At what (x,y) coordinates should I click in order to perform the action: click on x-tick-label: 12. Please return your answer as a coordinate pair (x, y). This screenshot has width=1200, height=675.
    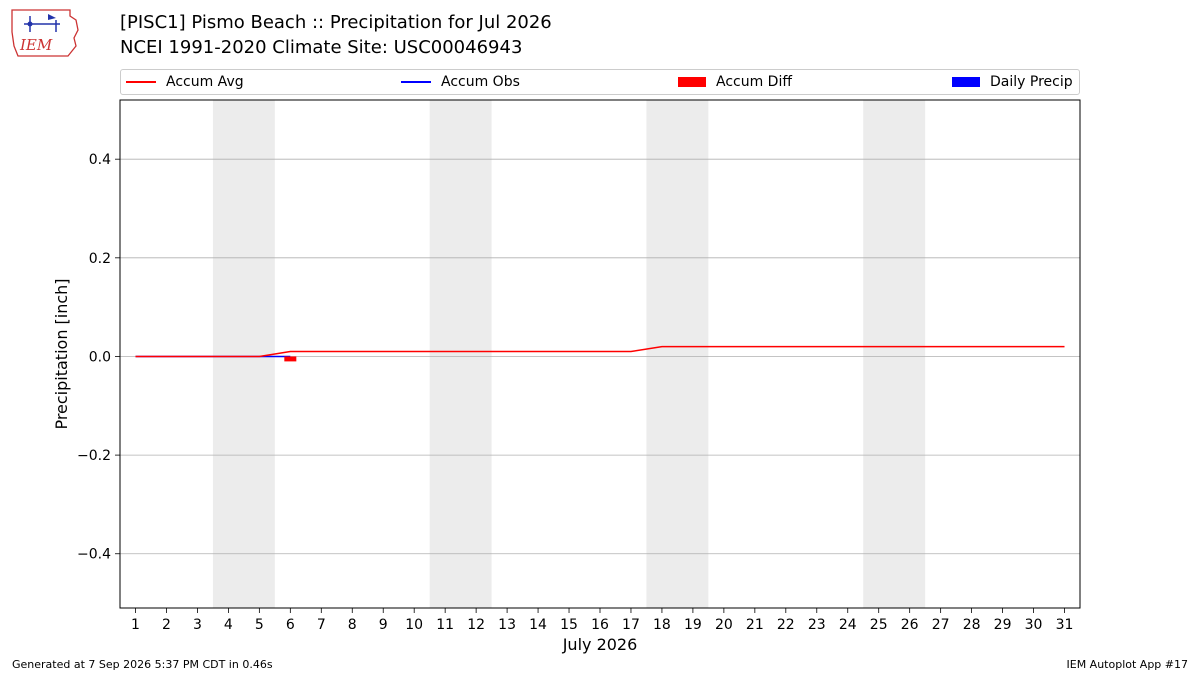
    Looking at the image, I should click on (476, 625).